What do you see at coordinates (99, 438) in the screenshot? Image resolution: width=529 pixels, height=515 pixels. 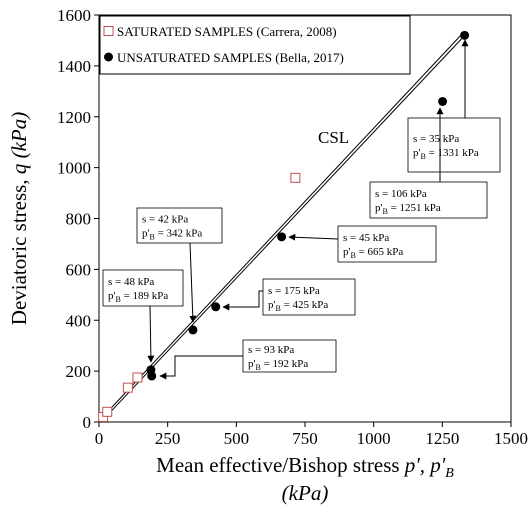 I see `x-tick-label: 0` at bounding box center [99, 438].